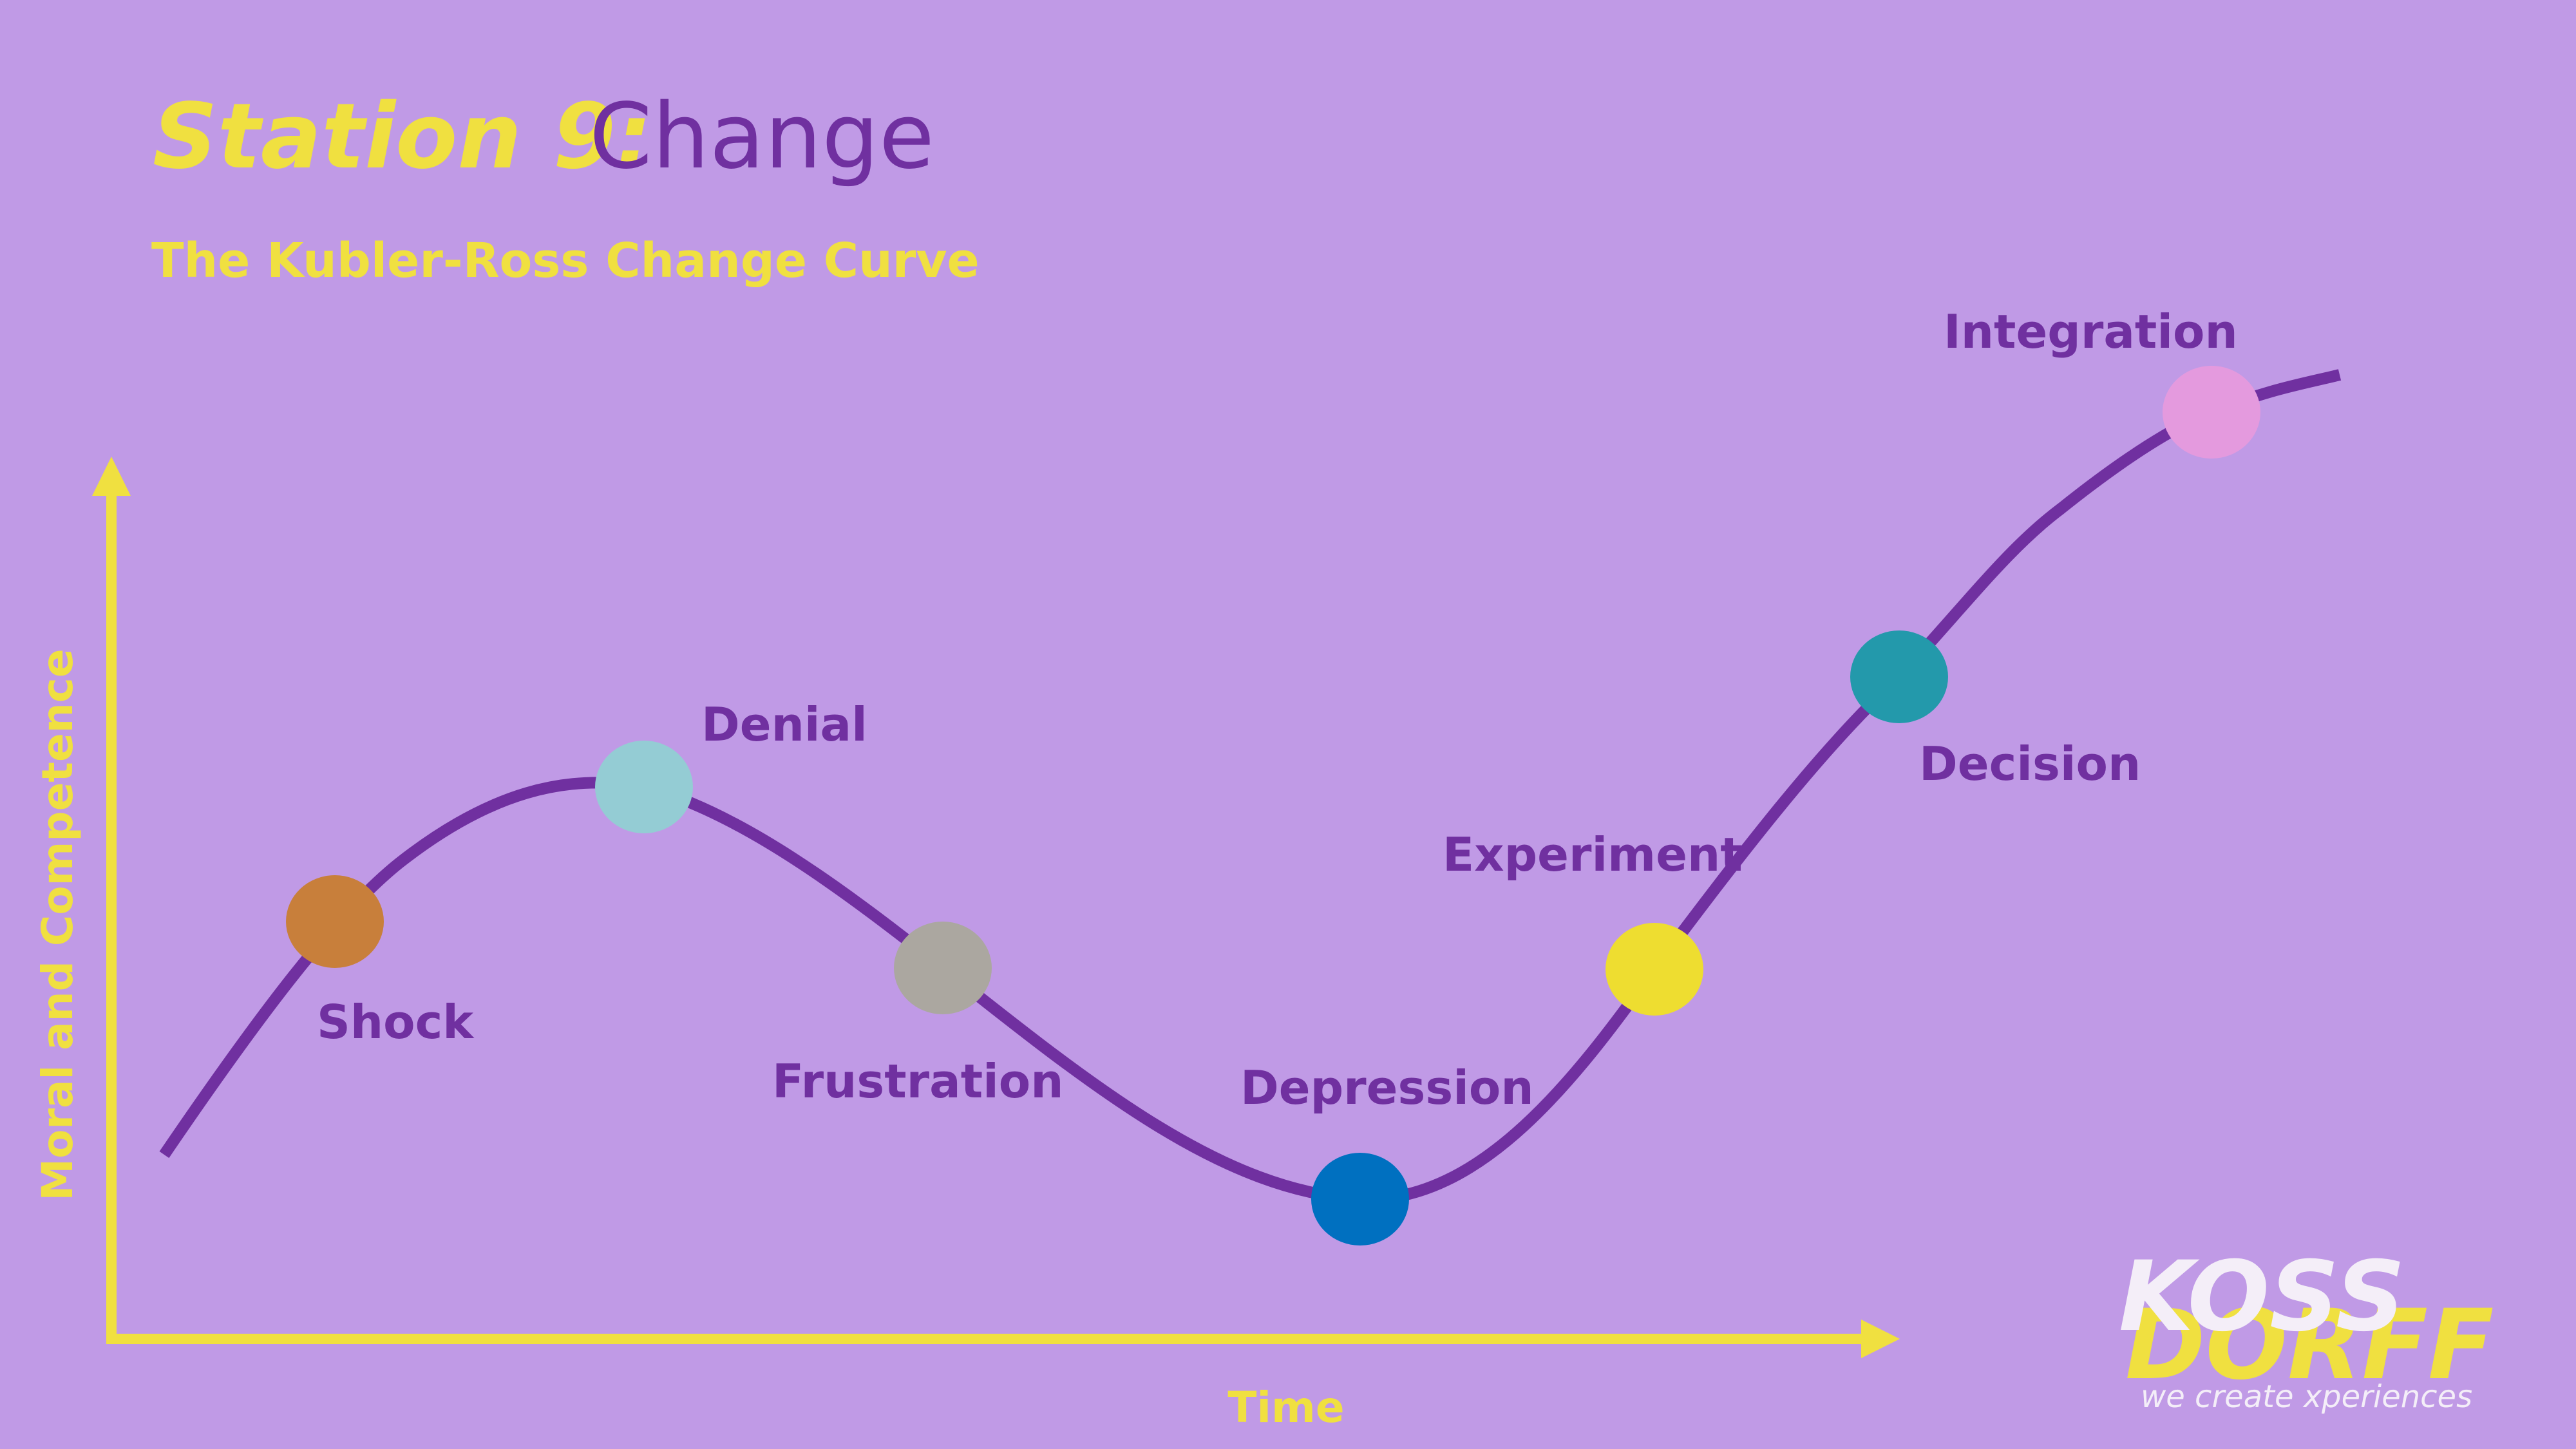 The height and width of the screenshot is (1449, 2576). I want to click on subtitle: The Kubler-Ross Change Curve, so click(565, 261).